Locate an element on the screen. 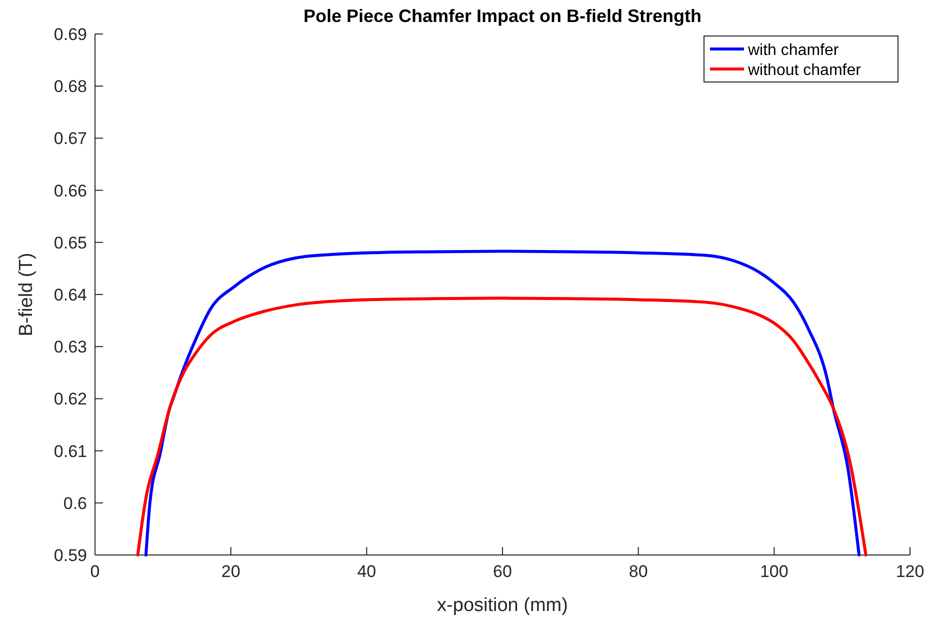  y-tick-label: 0.59 is located at coordinates (70, 555).